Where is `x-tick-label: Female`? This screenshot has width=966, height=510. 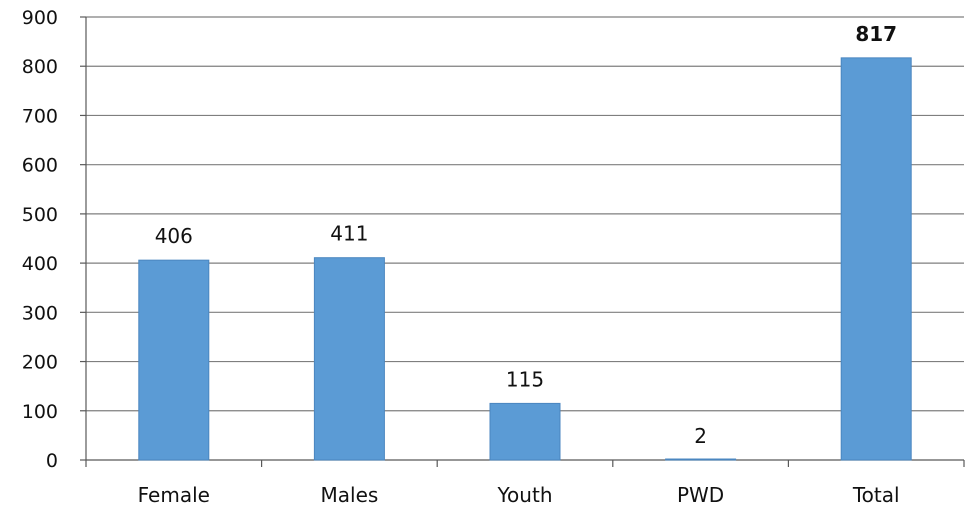 x-tick-label: Female is located at coordinates (174, 494).